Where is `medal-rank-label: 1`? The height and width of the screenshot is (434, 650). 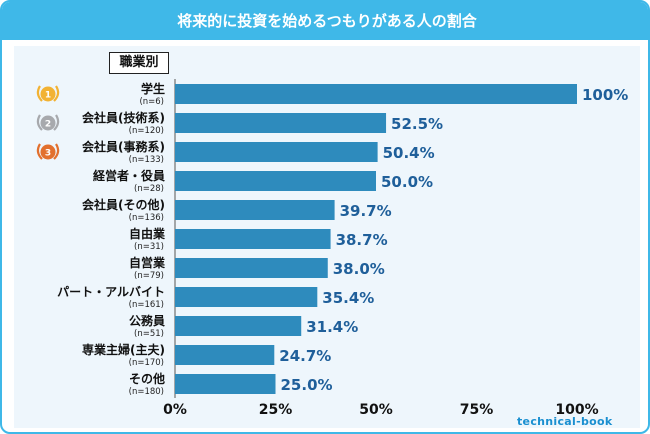
medal-rank-label: 1 is located at coordinates (48, 96).